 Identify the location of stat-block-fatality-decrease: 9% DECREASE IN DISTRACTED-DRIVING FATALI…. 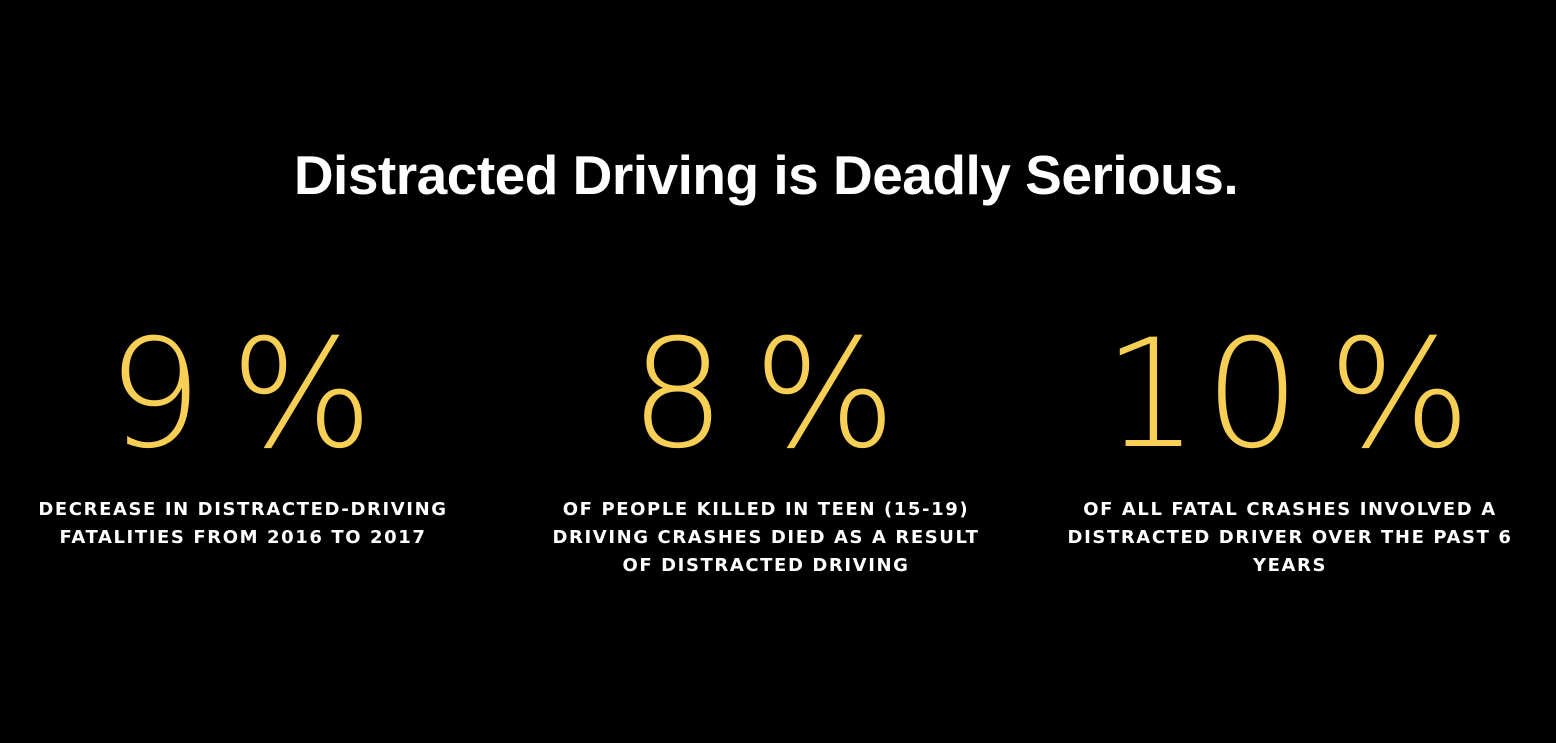
(243, 431).